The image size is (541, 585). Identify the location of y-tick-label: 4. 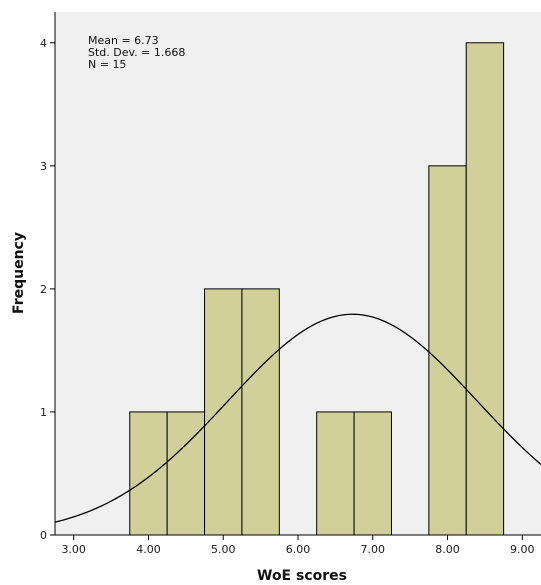
(43, 43).